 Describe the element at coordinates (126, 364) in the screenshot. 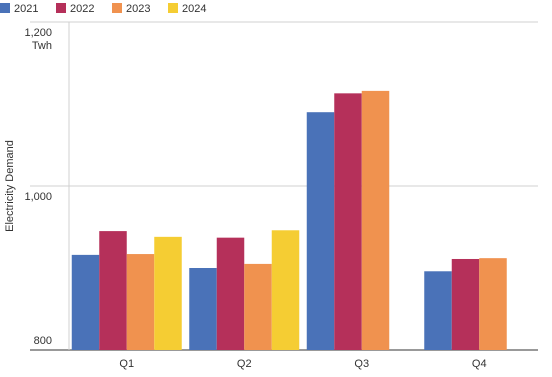

I see `x-tick-label: Q1` at that location.